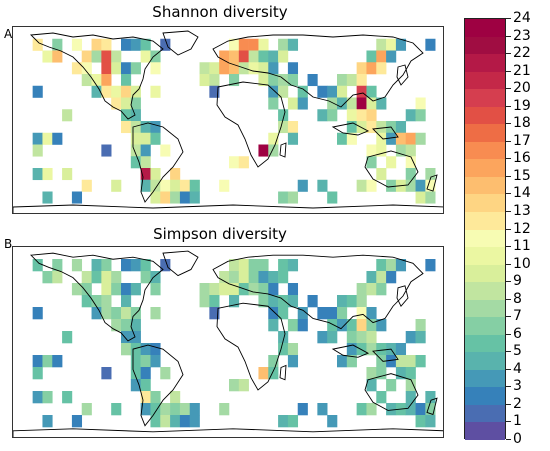  I want to click on colorbar-tick-label: 6, so click(517, 333).